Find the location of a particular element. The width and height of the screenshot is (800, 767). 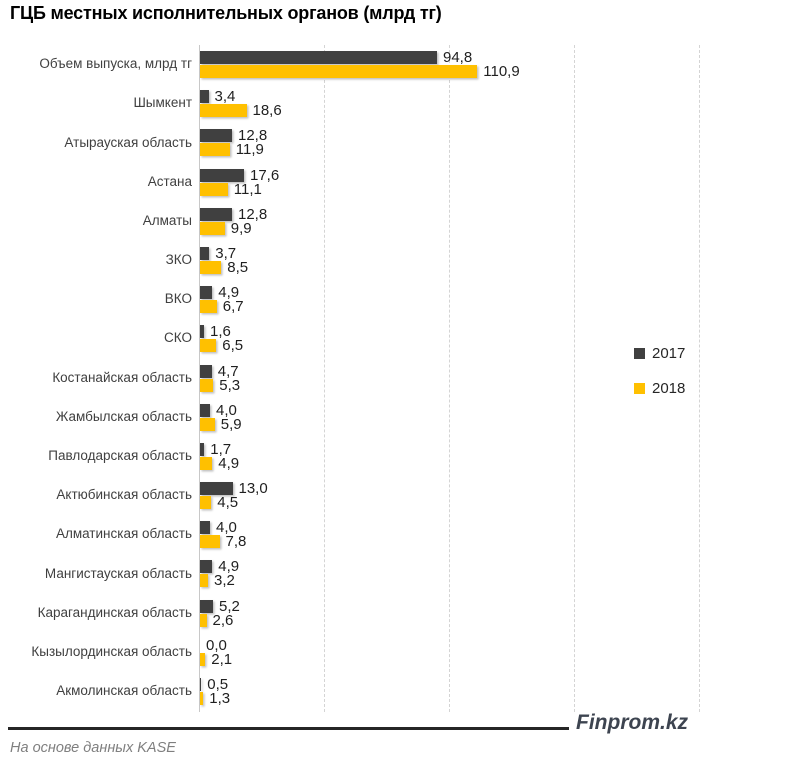

category-label: Мангистауская область is located at coordinates (118, 573).